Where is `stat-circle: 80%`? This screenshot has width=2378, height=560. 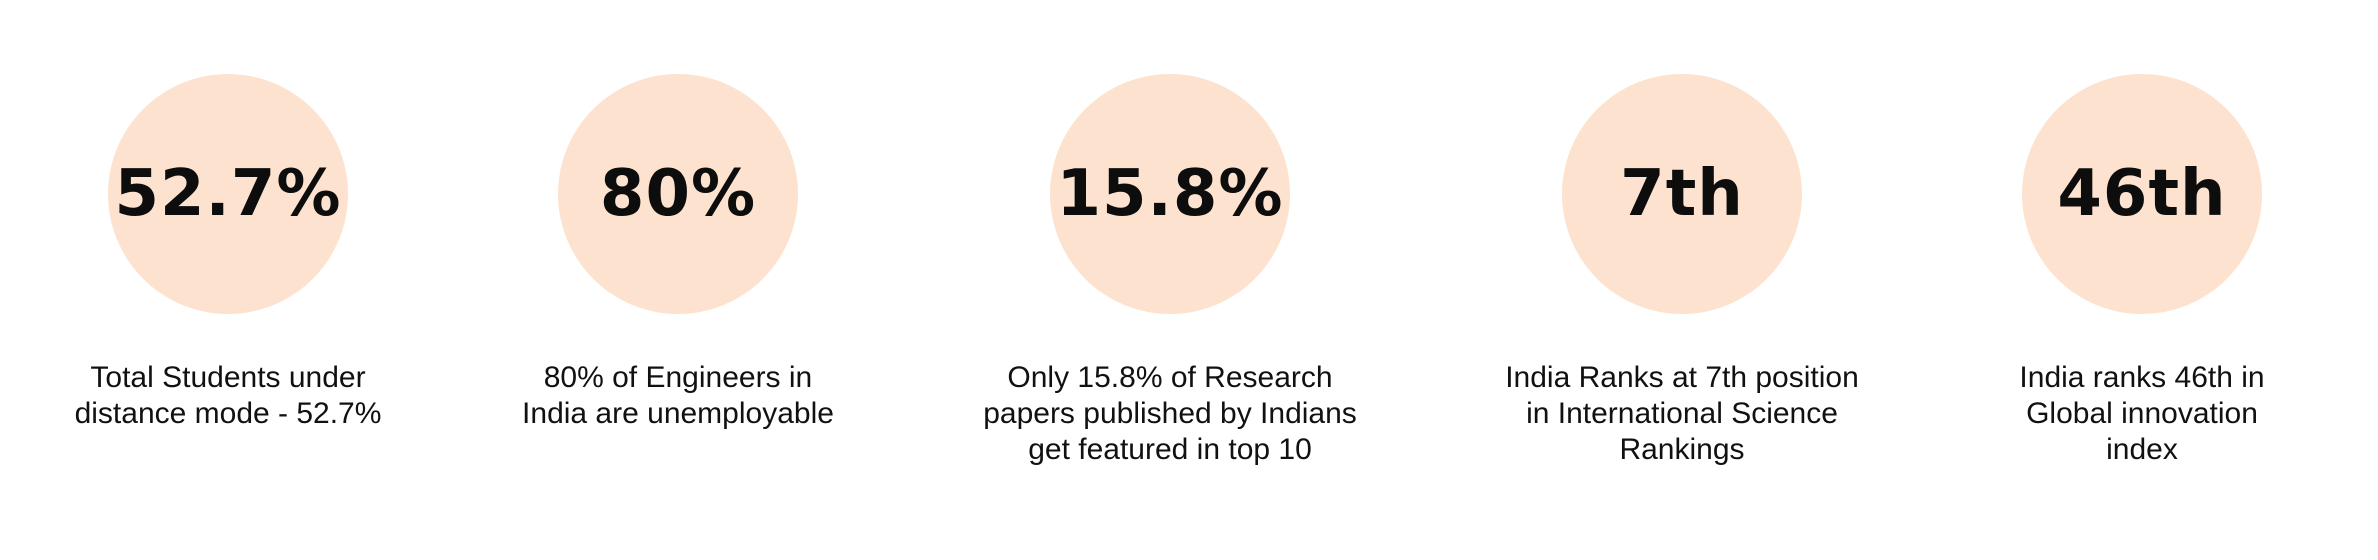
stat-circle: 80% is located at coordinates (678, 194).